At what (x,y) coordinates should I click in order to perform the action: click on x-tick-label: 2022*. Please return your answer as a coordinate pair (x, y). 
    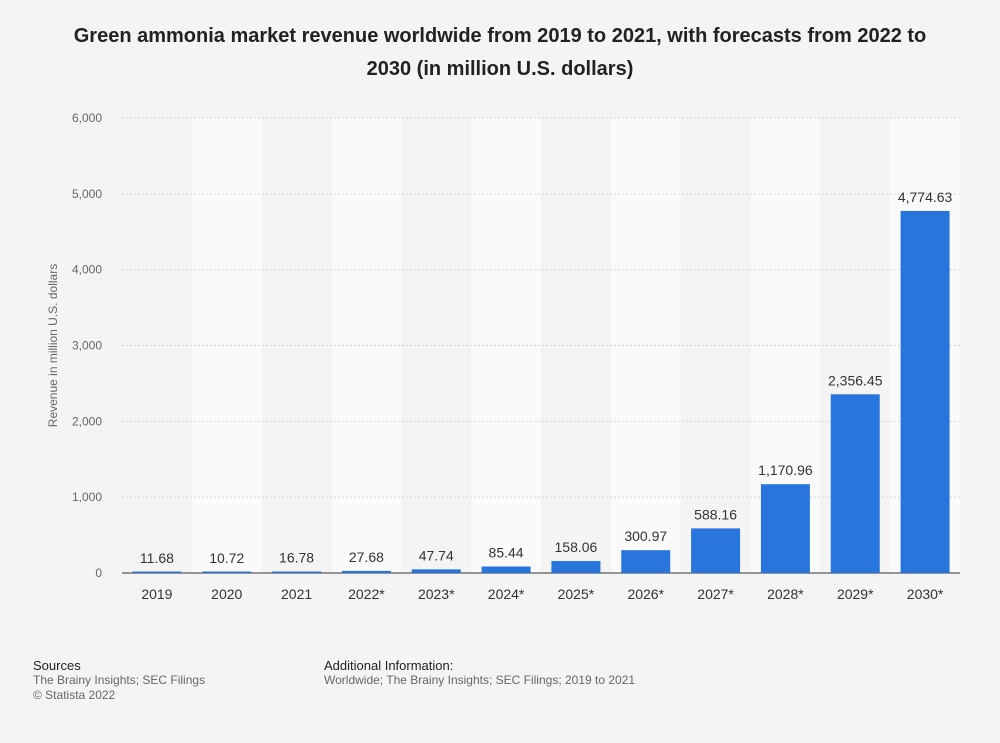
    Looking at the image, I should click on (366, 594).